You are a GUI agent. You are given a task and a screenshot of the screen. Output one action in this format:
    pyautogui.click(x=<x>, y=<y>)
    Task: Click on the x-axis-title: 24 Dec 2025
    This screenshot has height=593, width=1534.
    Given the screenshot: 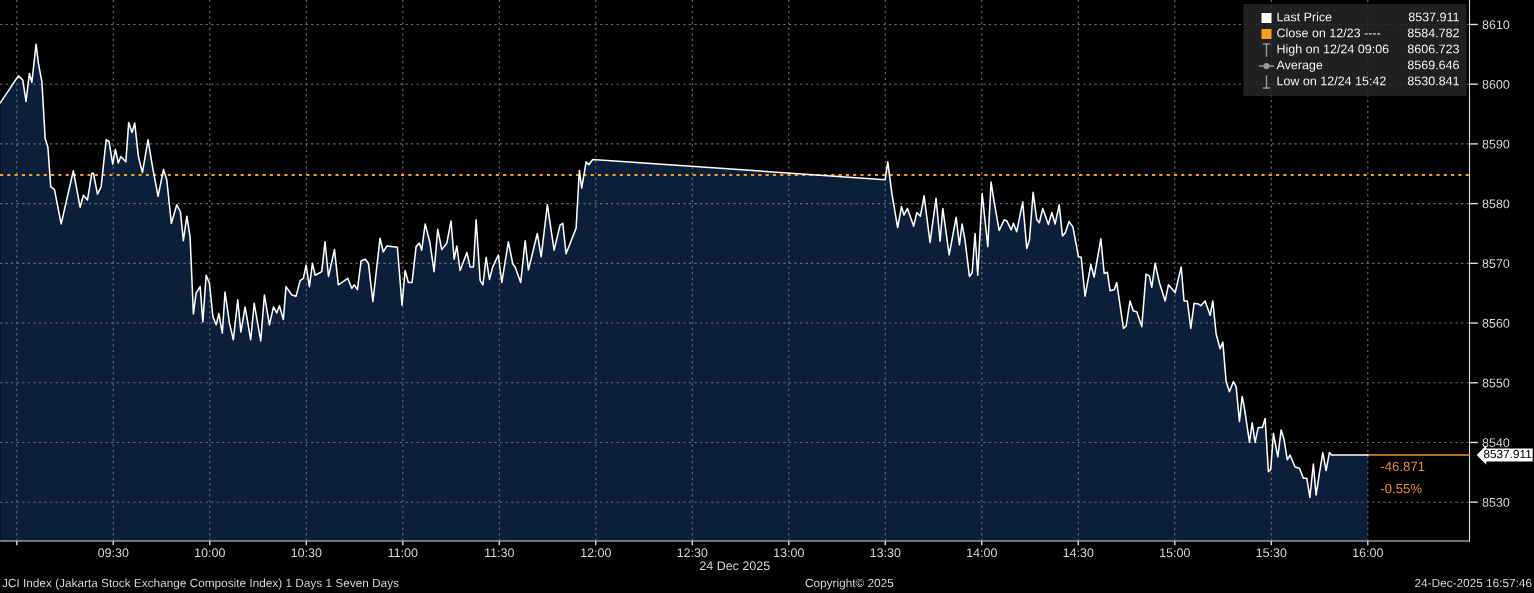 What is the action you would take?
    pyautogui.click(x=734, y=566)
    